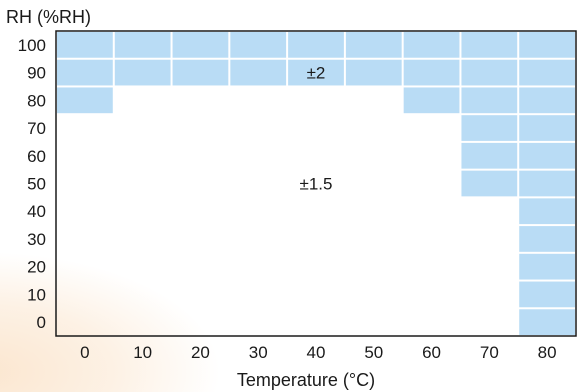  Describe the element at coordinates (36, 211) in the screenshot. I see `y-tick-label: 40` at that location.